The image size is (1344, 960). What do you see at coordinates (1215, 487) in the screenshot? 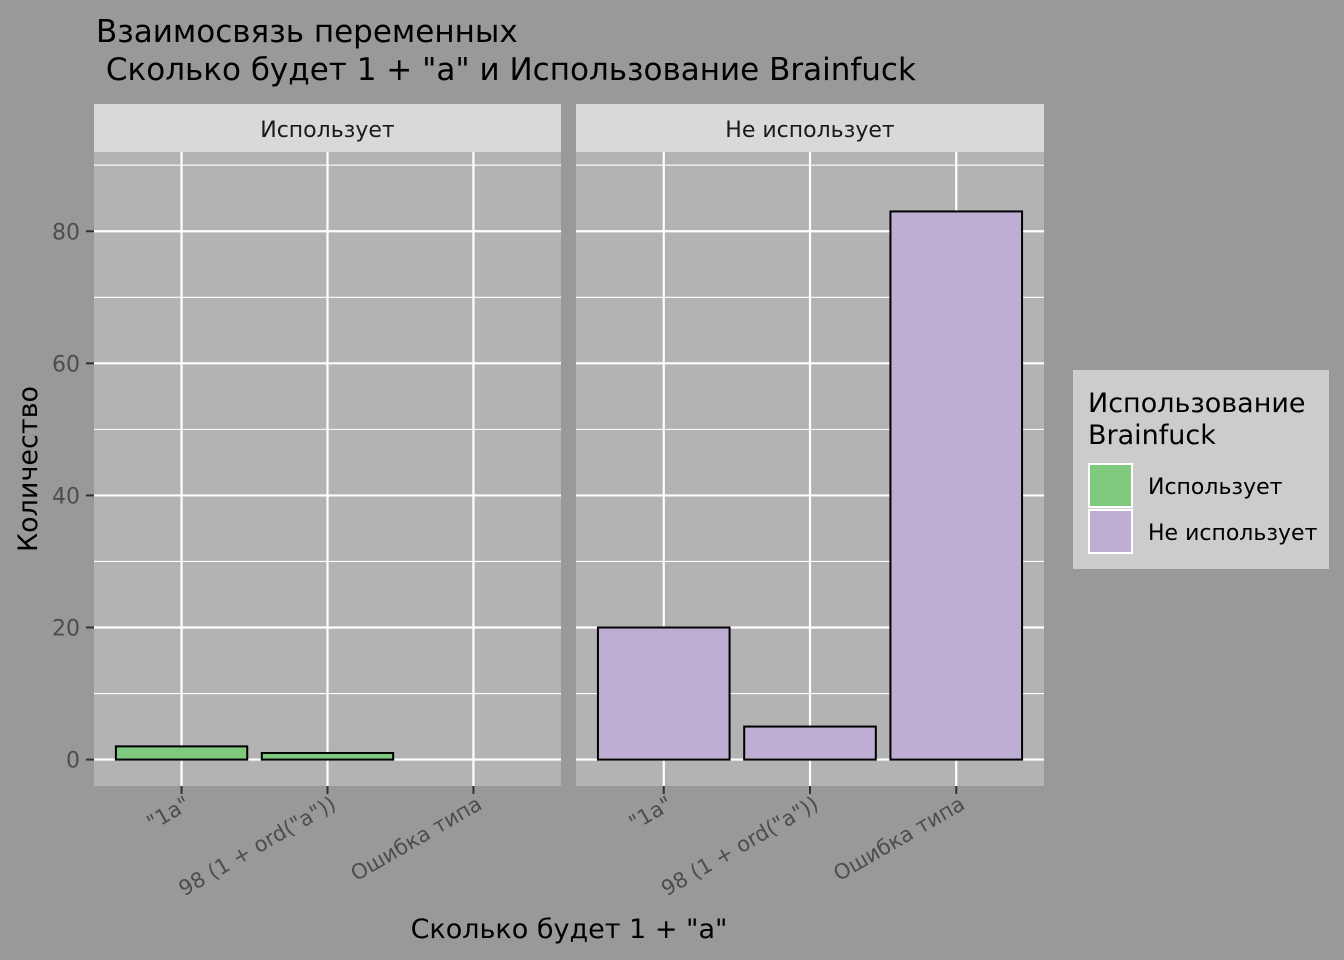
I see `legend-item-label: Использует` at bounding box center [1215, 487].